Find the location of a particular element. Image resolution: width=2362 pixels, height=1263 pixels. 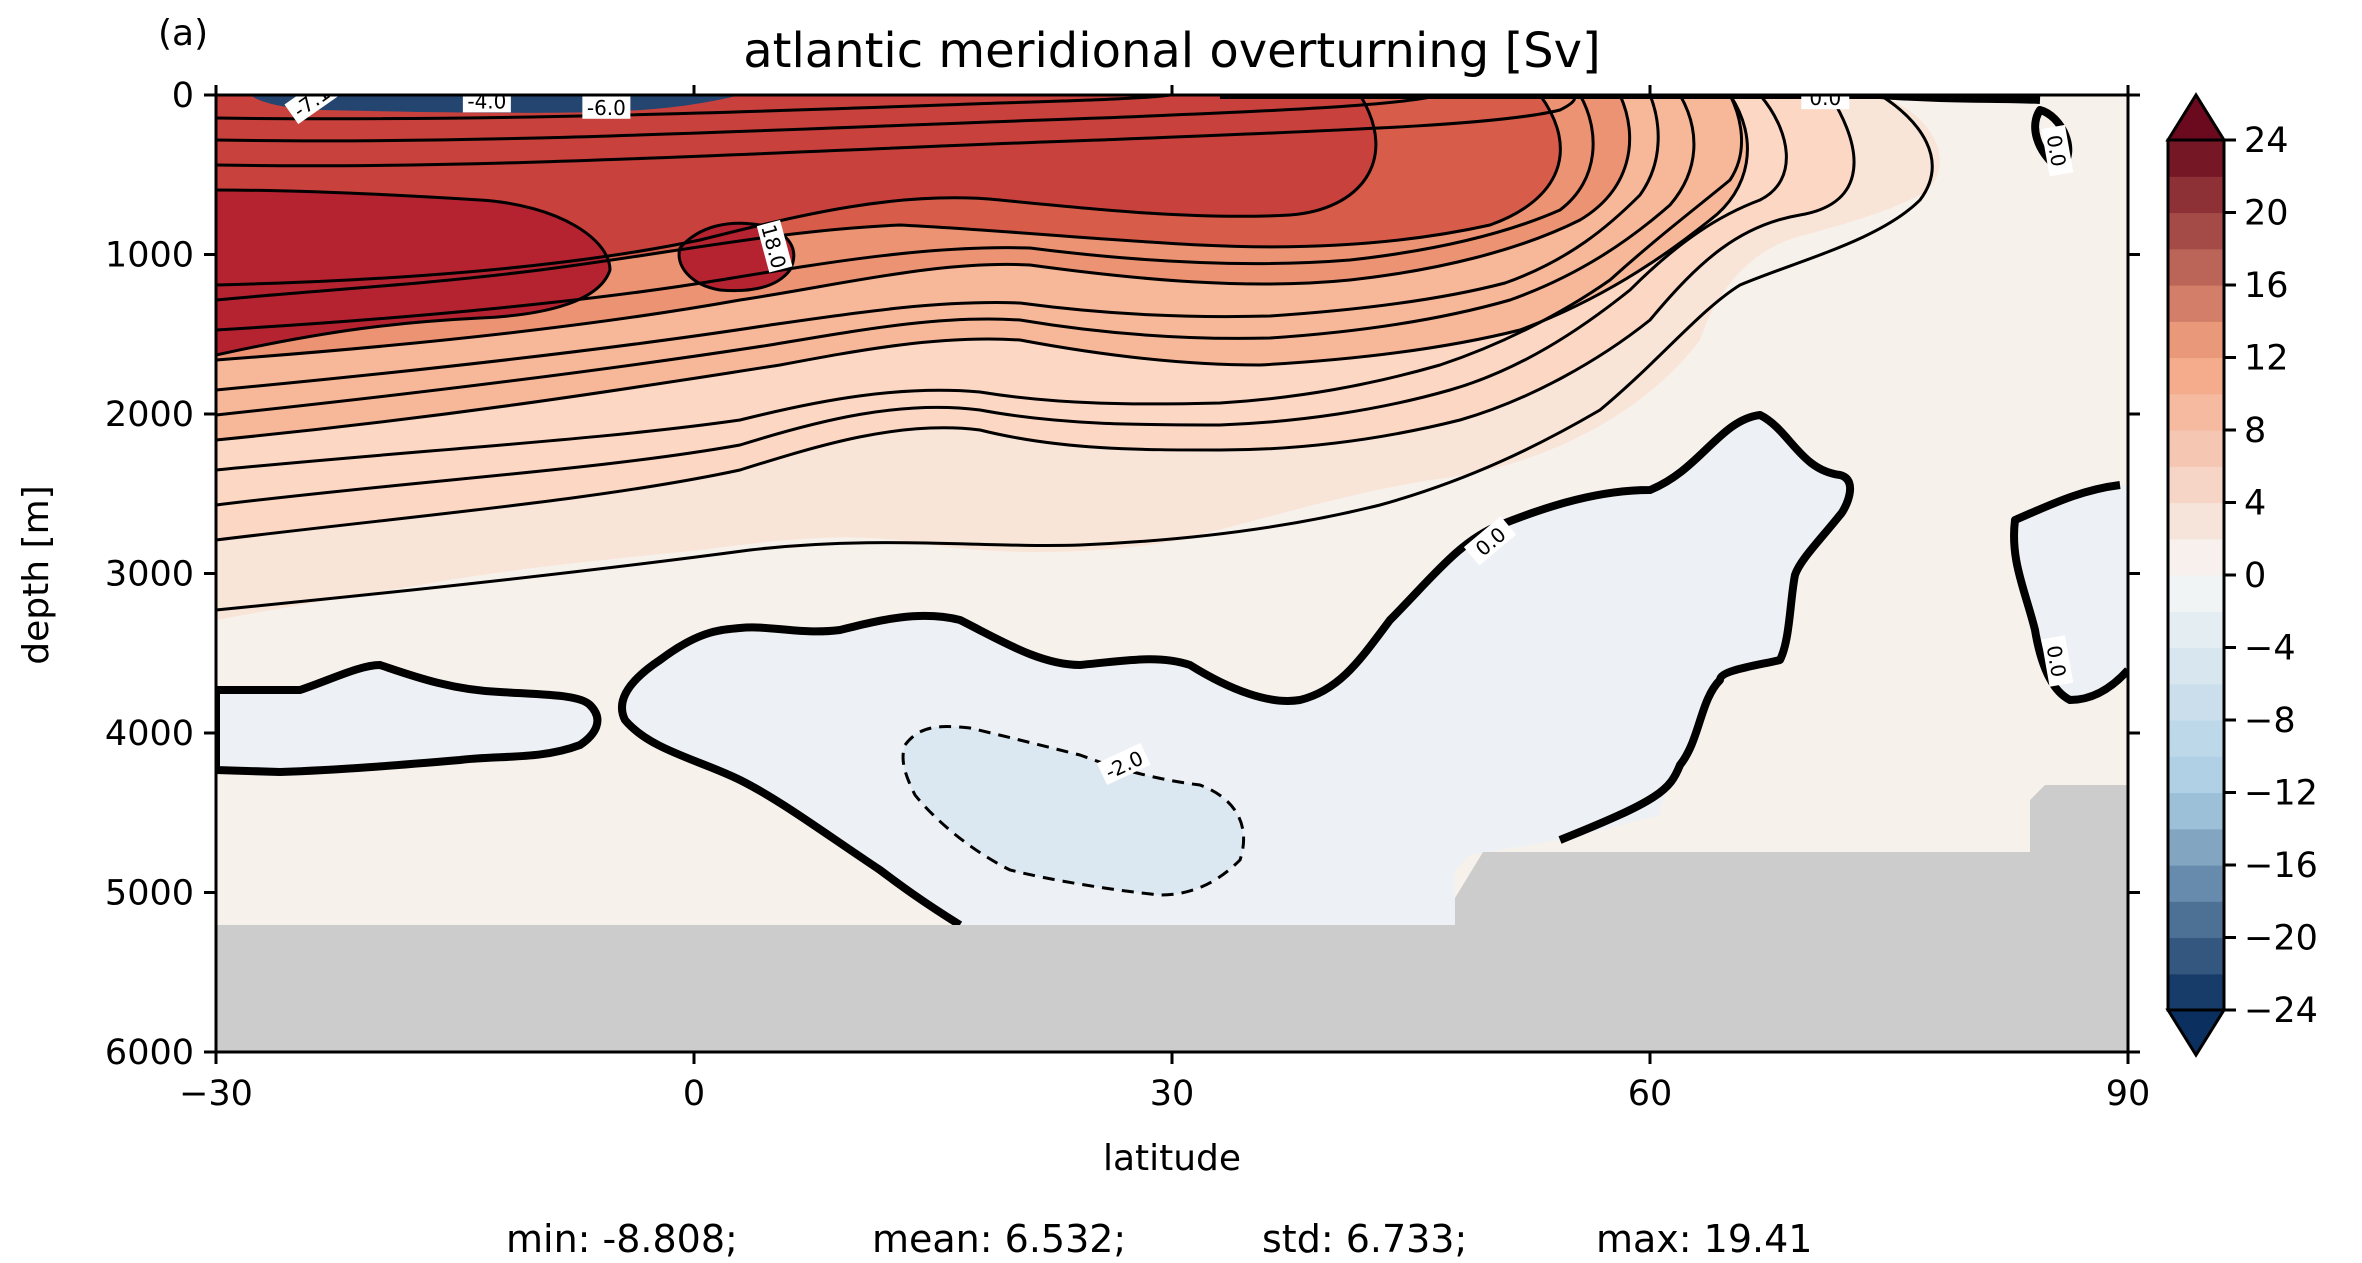

x-tick-label: −30 is located at coordinates (216, 1094).